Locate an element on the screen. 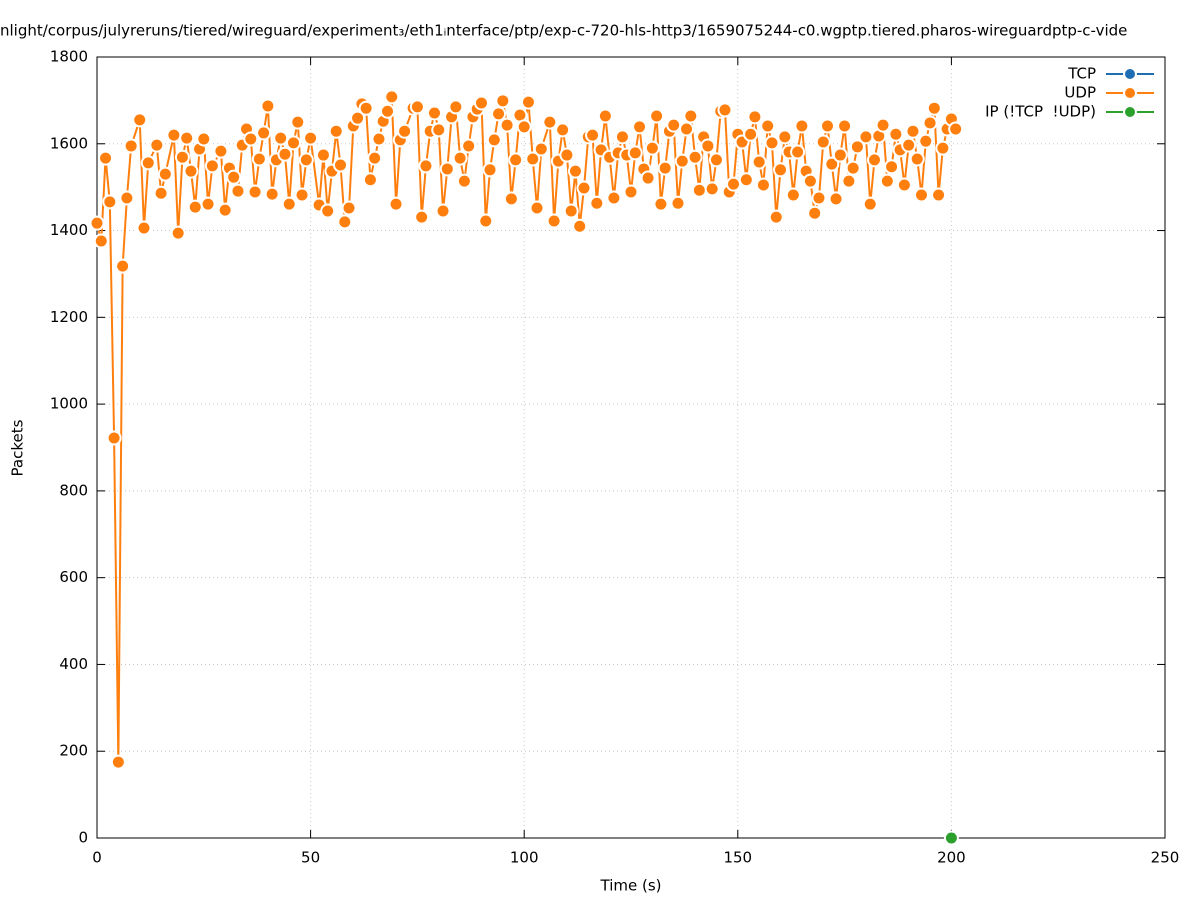 This screenshot has width=1197, height=900. y-tick-label: 1800 is located at coordinates (69, 57).